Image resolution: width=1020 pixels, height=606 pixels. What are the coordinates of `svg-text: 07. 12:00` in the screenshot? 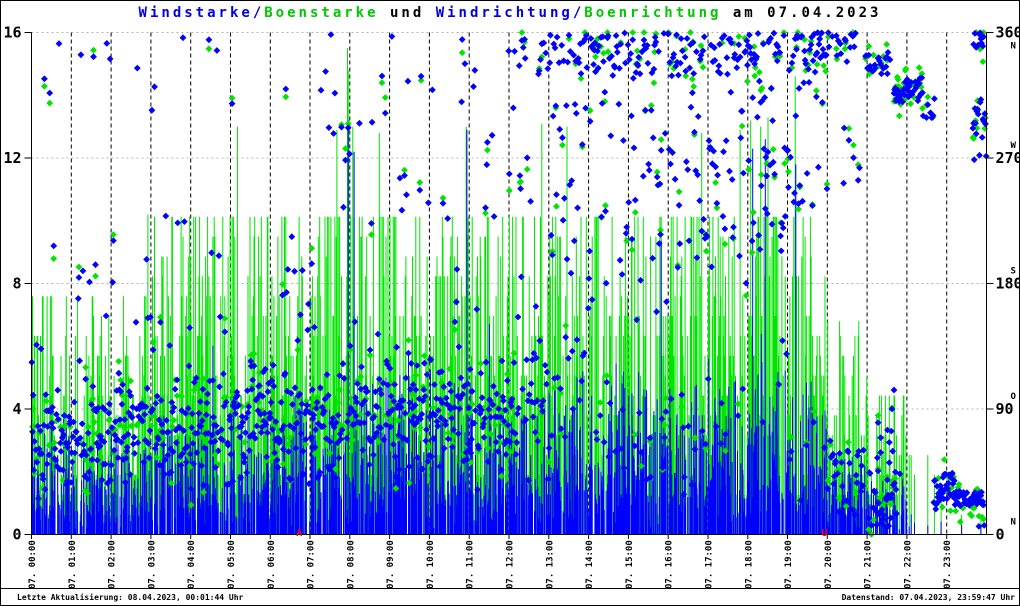 It's located at (511, 564).